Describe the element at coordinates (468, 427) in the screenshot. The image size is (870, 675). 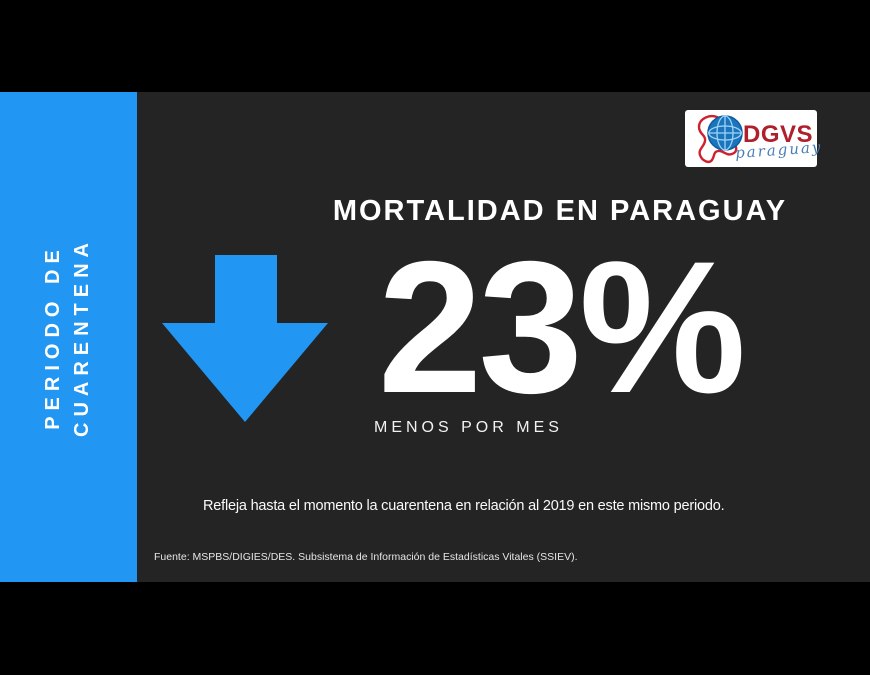
I see `mortality-stat-caption: MENOS POR MES` at that location.